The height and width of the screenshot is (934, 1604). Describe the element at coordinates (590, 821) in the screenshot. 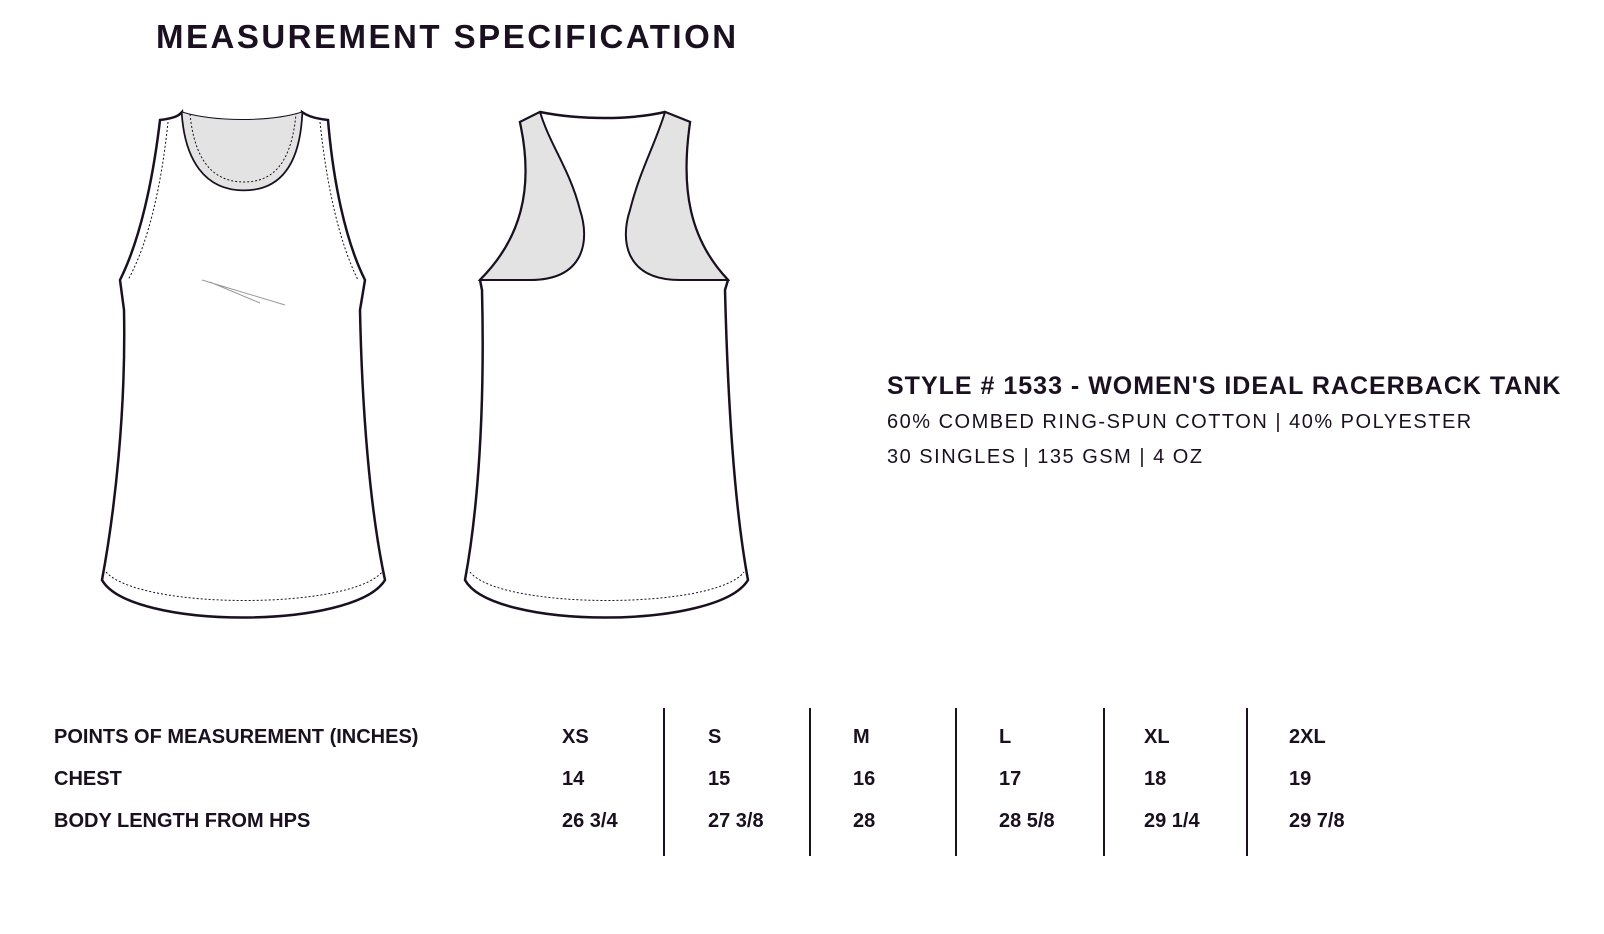

I see `value: 26 3/4` at that location.